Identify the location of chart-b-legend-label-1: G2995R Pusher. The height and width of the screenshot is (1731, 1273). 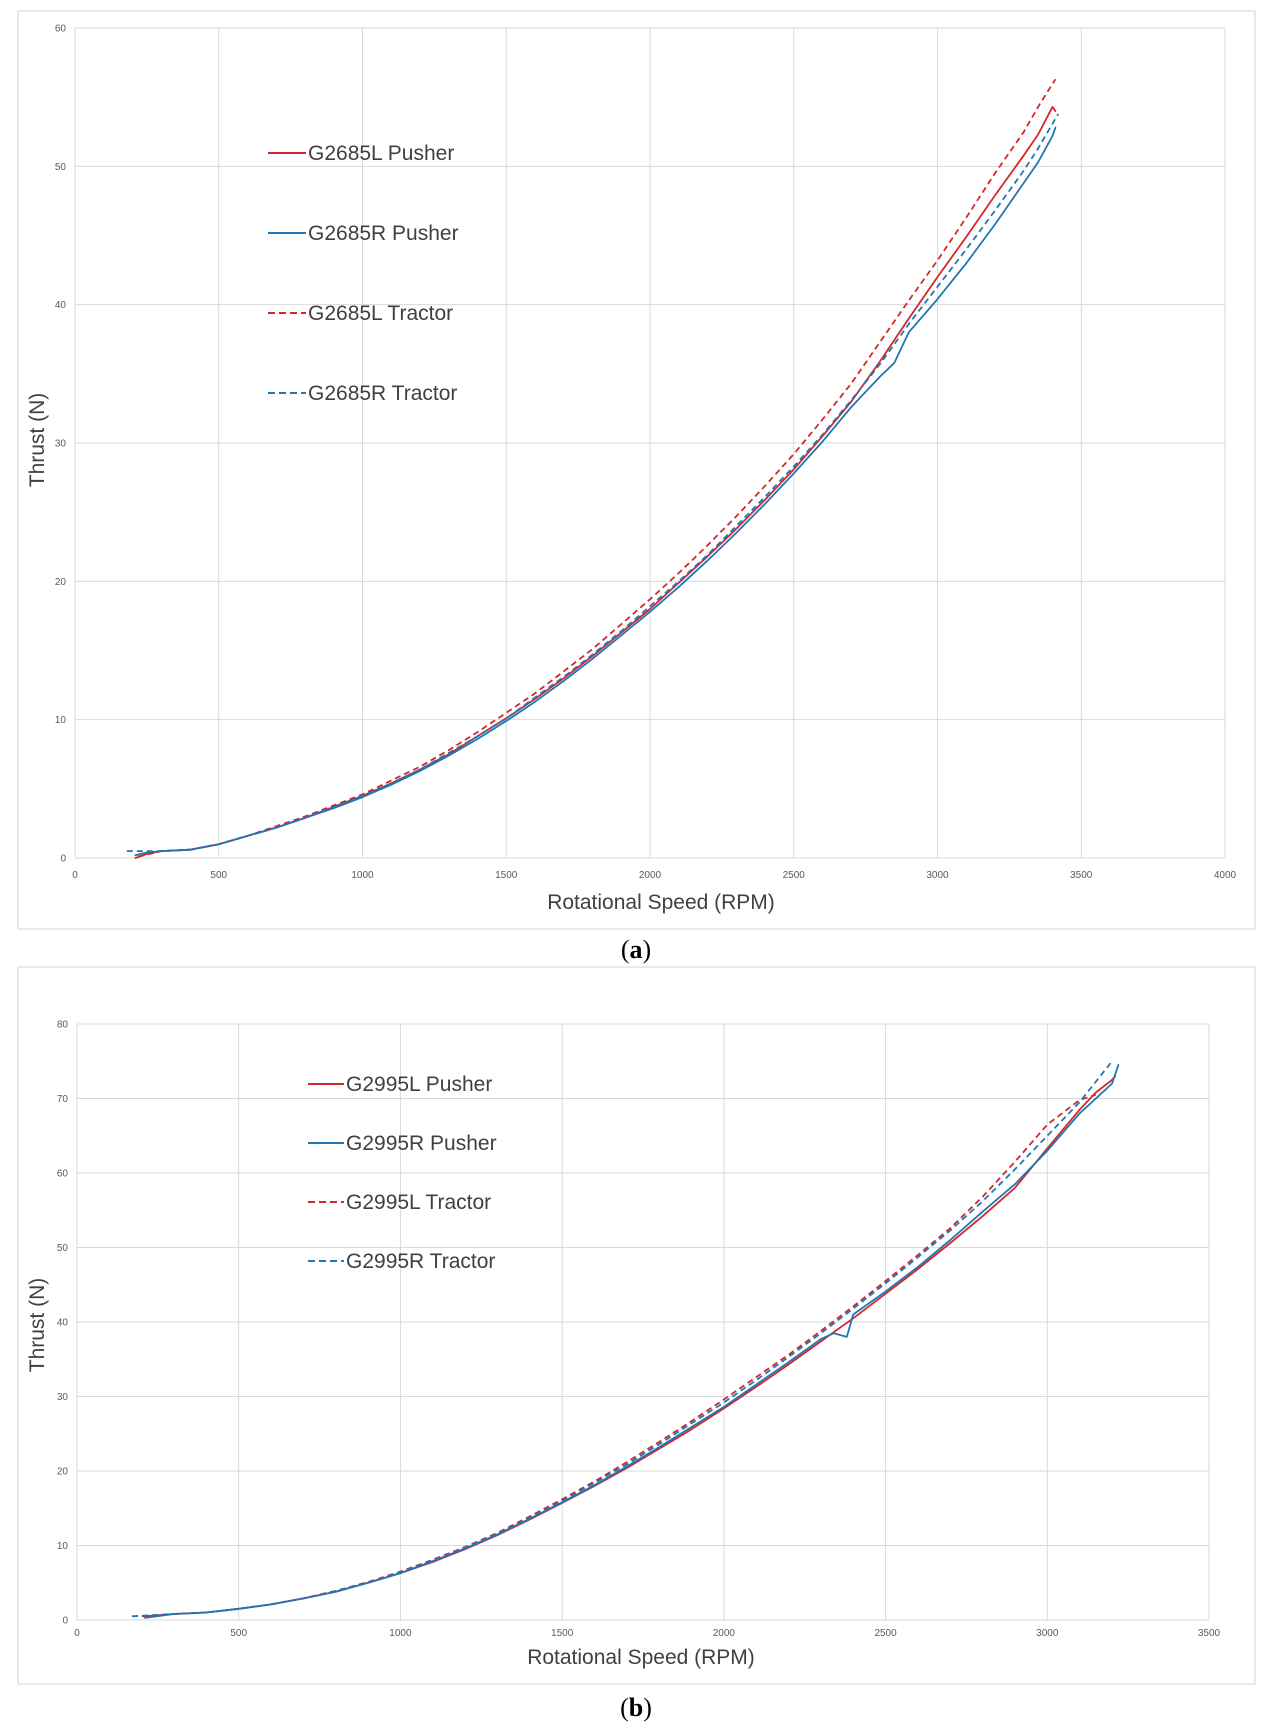
(421, 1143).